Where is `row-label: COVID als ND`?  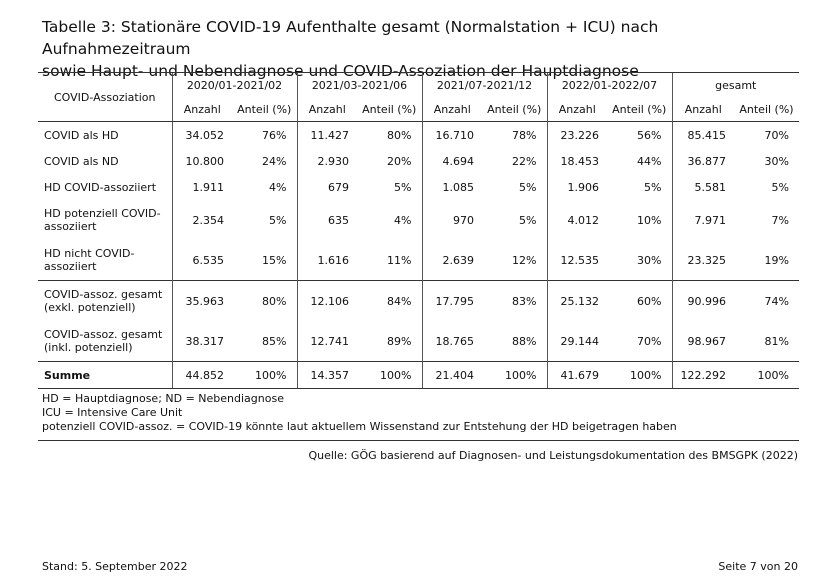 row-label: COVID als ND is located at coordinates (81, 161).